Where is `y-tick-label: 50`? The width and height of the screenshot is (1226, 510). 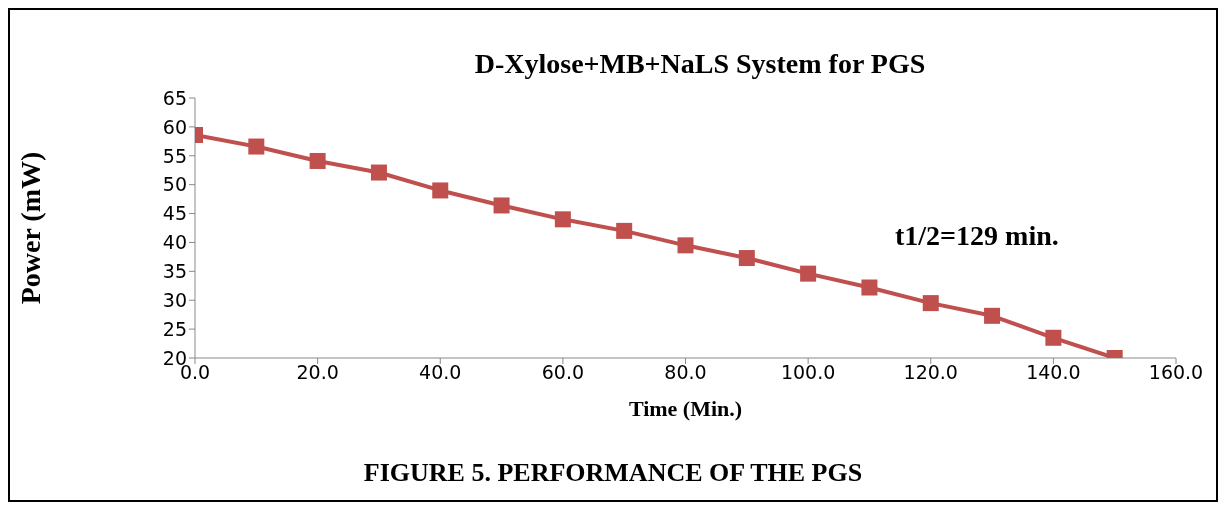
y-tick-label: 50 is located at coordinates (174, 184).